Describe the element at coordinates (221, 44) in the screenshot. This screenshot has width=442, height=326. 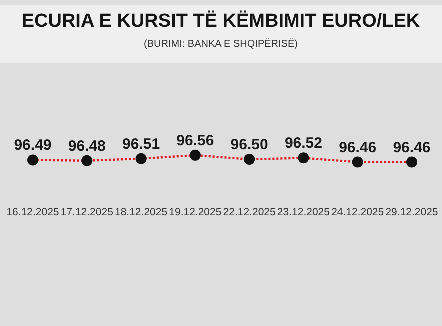
I see `chart-subtitle: (BURIMI: BANKA E SHQIPËRISË)` at that location.